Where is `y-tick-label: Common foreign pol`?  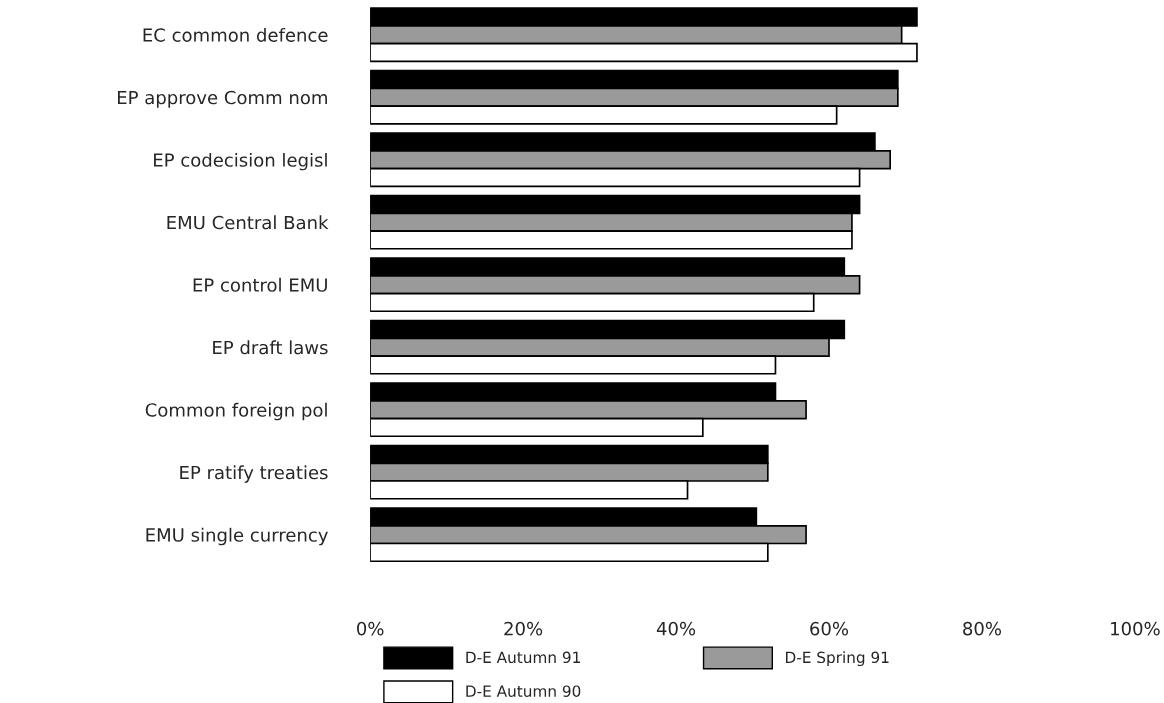 y-tick-label: Common foreign pol is located at coordinates (236, 411).